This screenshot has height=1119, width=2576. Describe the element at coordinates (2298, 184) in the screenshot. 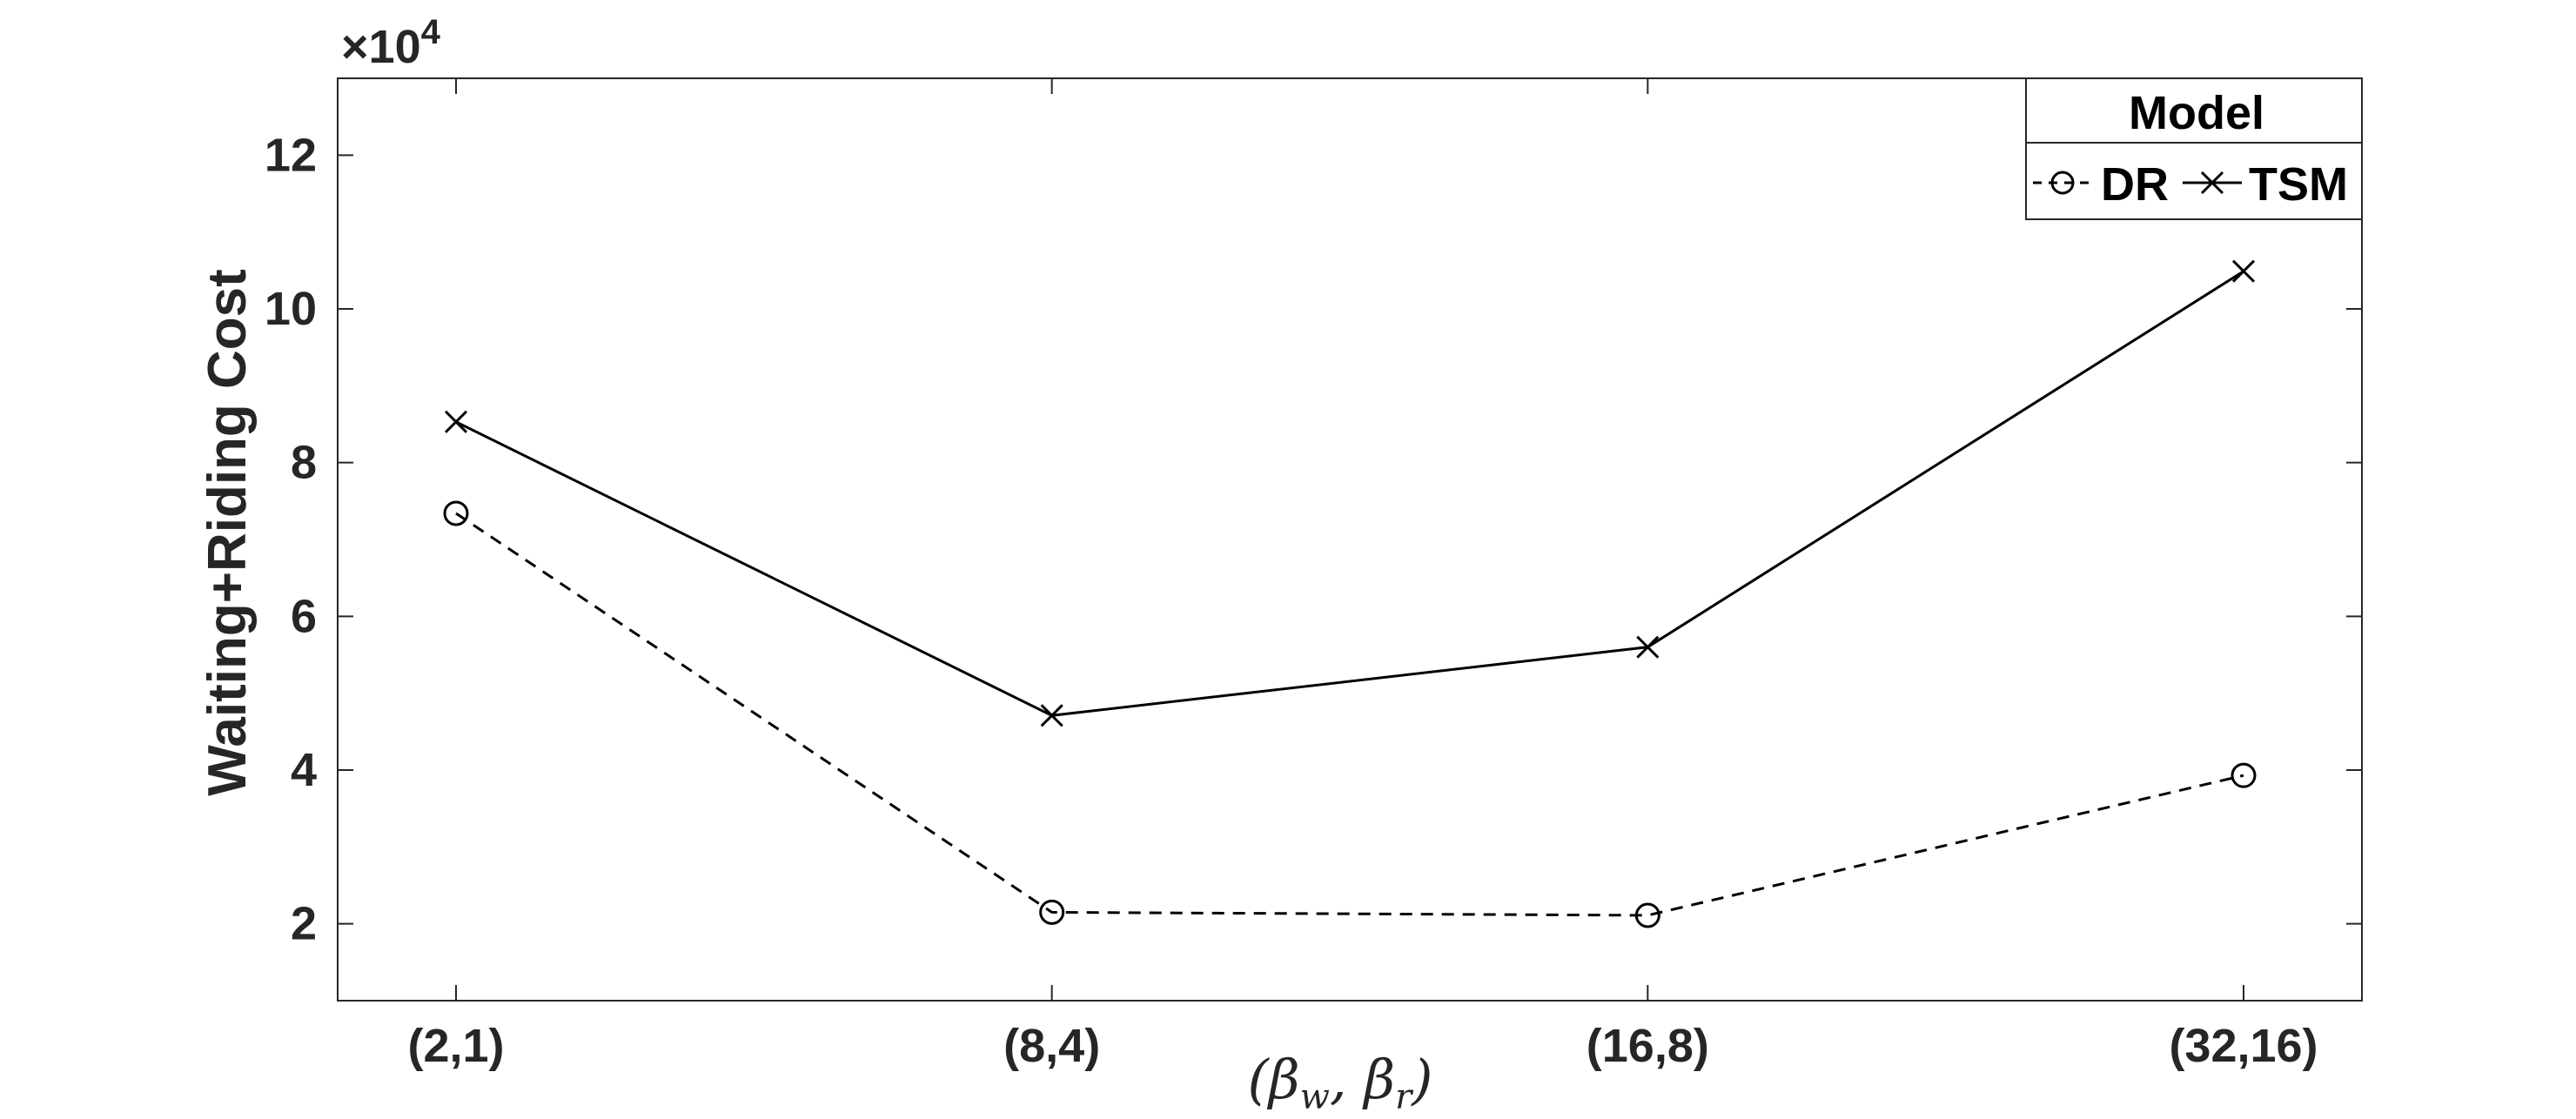

I see `legend-label-tsm: TSM` at that location.